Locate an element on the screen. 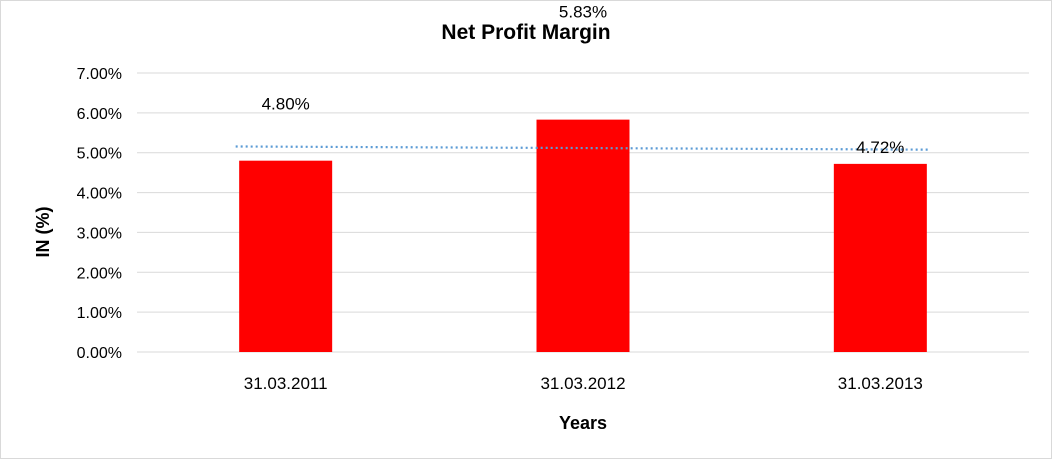  data-label: 4.80% is located at coordinates (286, 104).